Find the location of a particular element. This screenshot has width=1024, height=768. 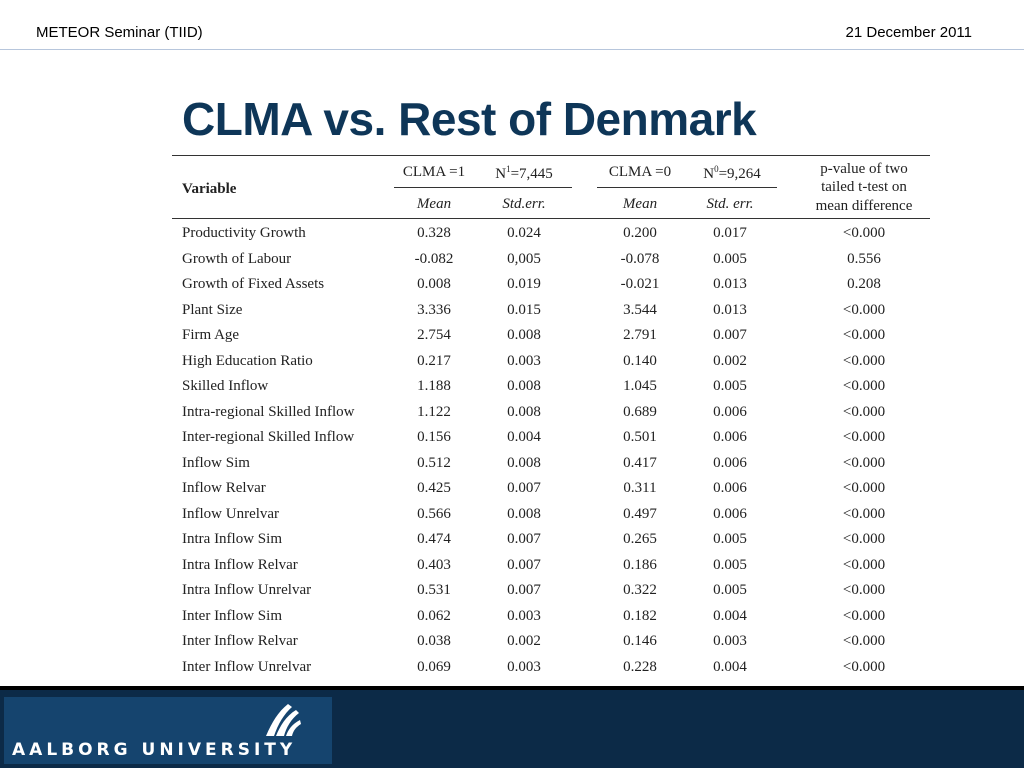

table-header-rule is located at coordinates (551, 218).